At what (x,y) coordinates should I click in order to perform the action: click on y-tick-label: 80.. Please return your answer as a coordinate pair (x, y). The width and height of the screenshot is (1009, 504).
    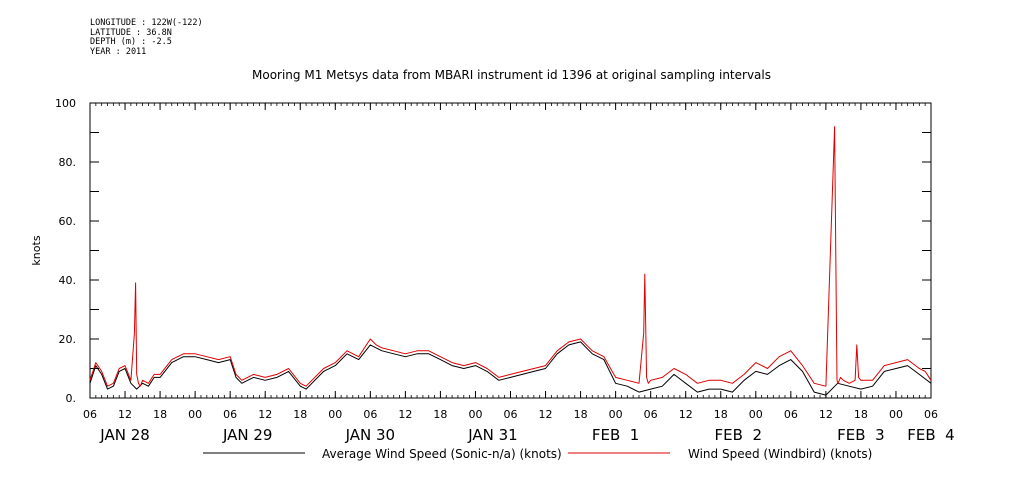
    Looking at the image, I should click on (68, 162).